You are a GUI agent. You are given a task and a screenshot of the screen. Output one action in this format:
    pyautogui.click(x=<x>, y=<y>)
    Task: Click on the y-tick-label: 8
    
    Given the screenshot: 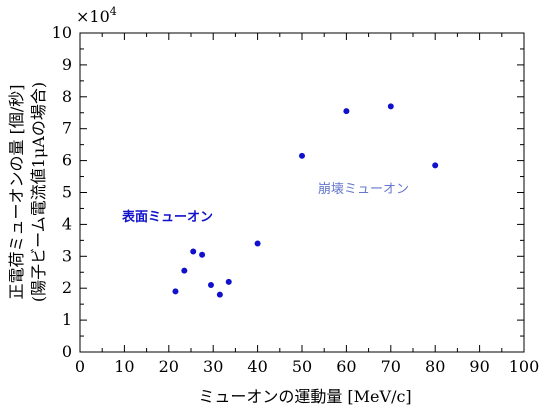 What is the action you would take?
    pyautogui.click(x=67, y=96)
    